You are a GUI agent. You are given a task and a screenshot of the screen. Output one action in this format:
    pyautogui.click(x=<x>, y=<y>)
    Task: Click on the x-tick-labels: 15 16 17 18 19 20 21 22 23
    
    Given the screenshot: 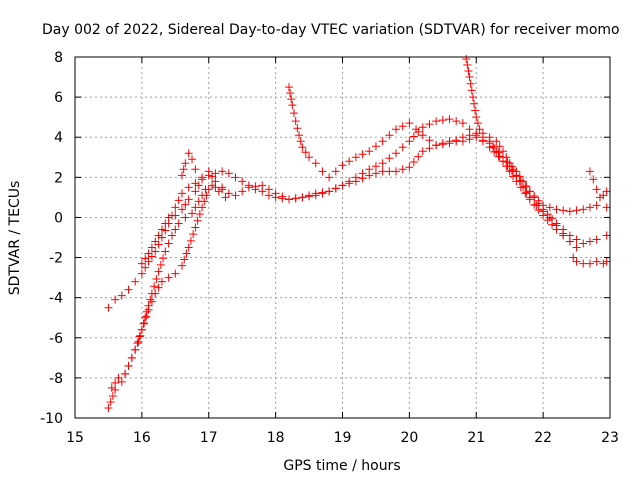 What is the action you would take?
    pyautogui.click(x=342, y=438)
    